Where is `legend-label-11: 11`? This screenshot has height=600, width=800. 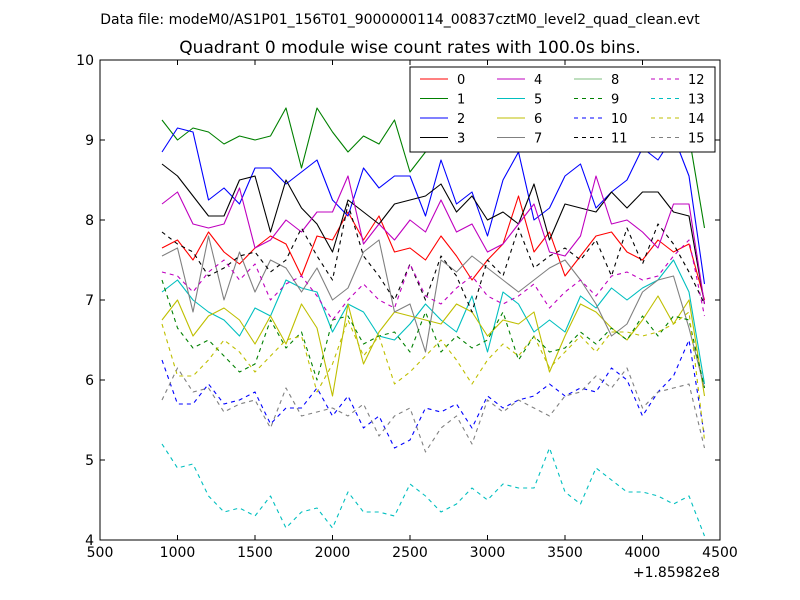
legend-label-11: 11 is located at coordinates (619, 139).